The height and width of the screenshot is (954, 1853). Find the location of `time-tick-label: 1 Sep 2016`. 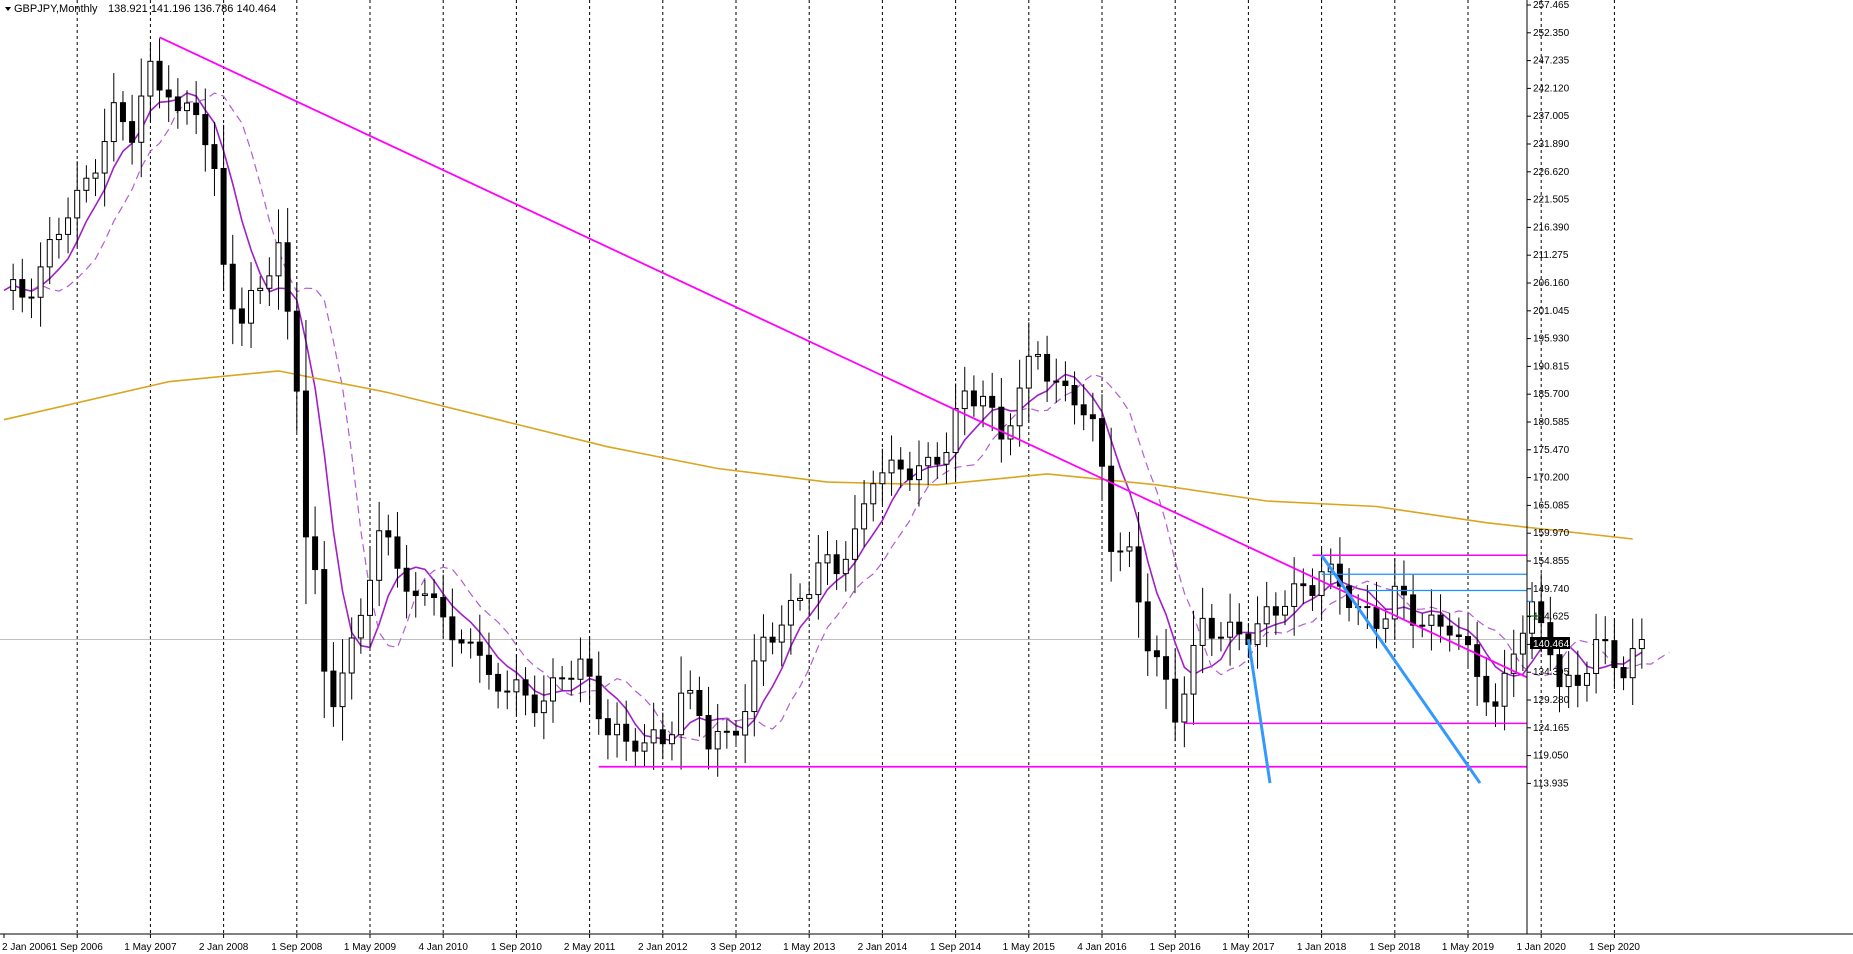

time-tick-label: 1 Sep 2016 is located at coordinates (1176, 947).